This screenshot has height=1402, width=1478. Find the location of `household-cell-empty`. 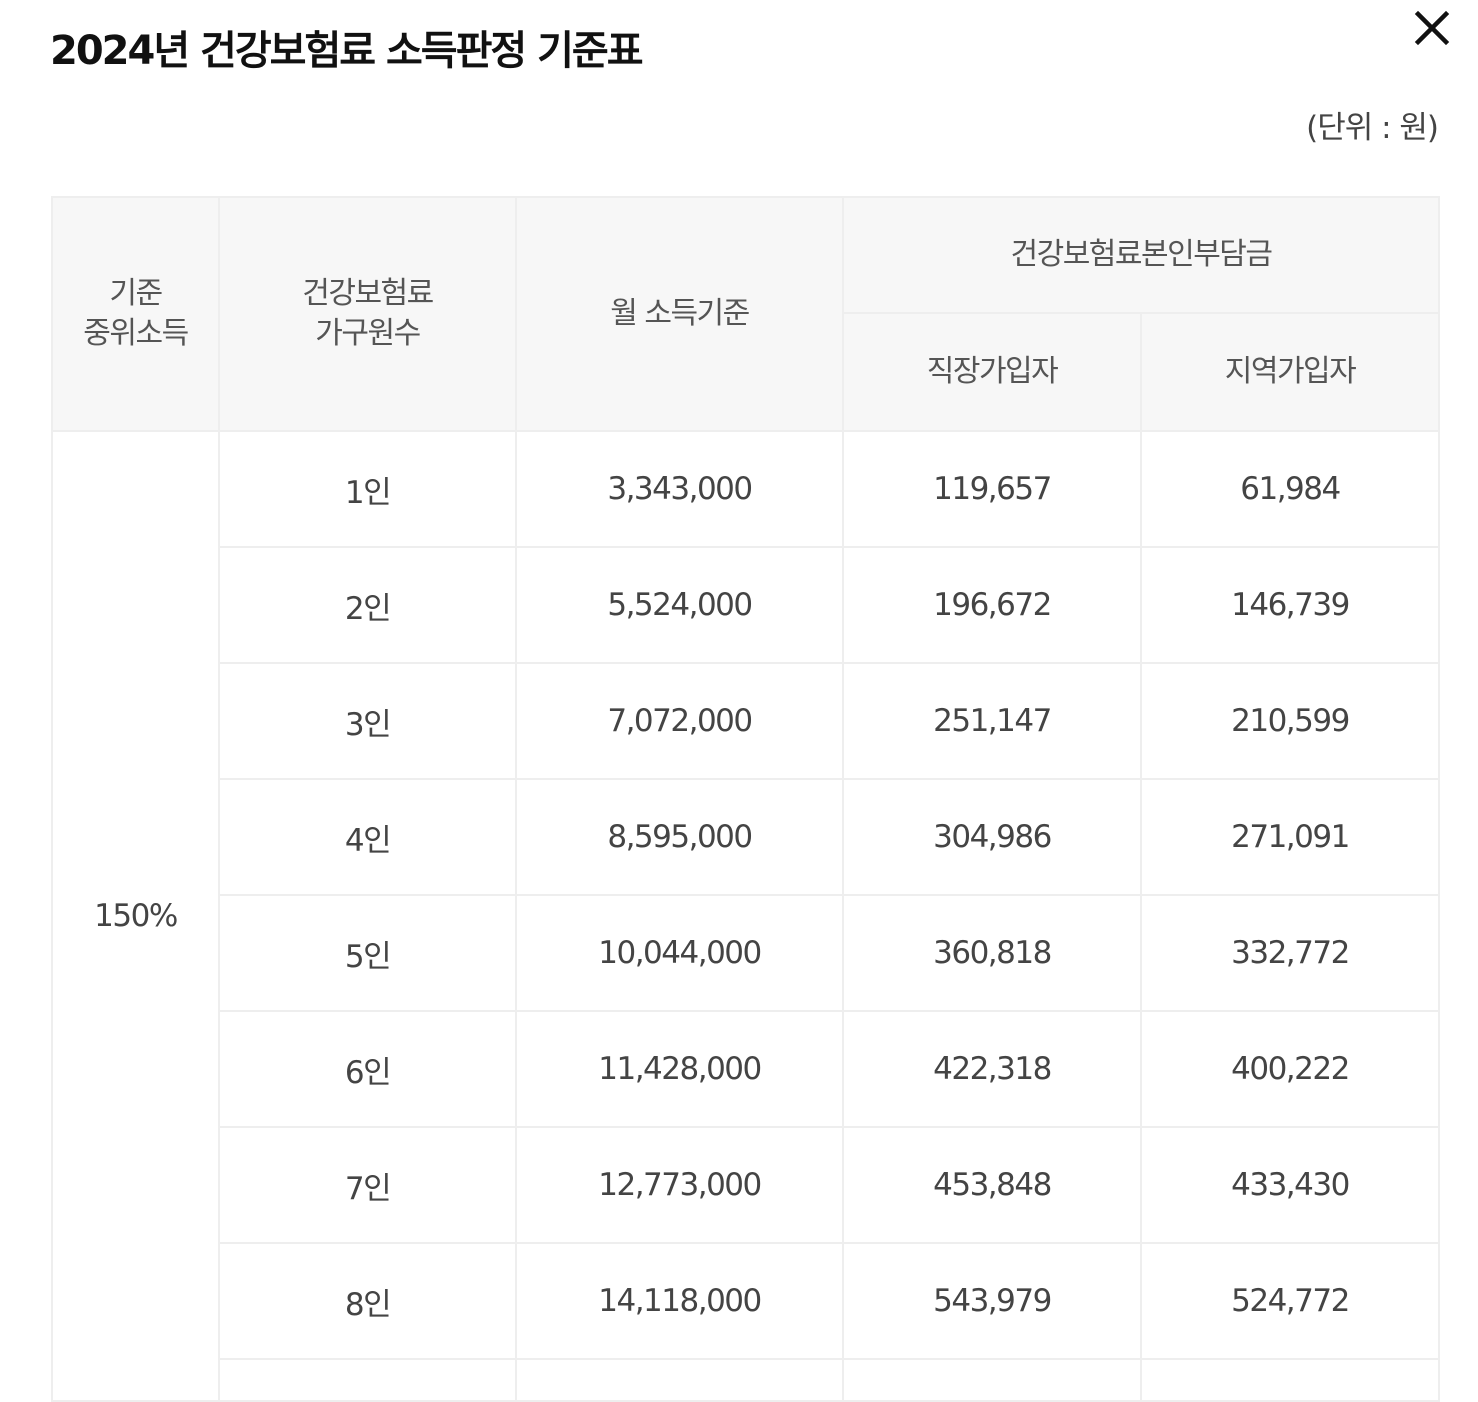

household-cell-empty is located at coordinates (367, 1380).